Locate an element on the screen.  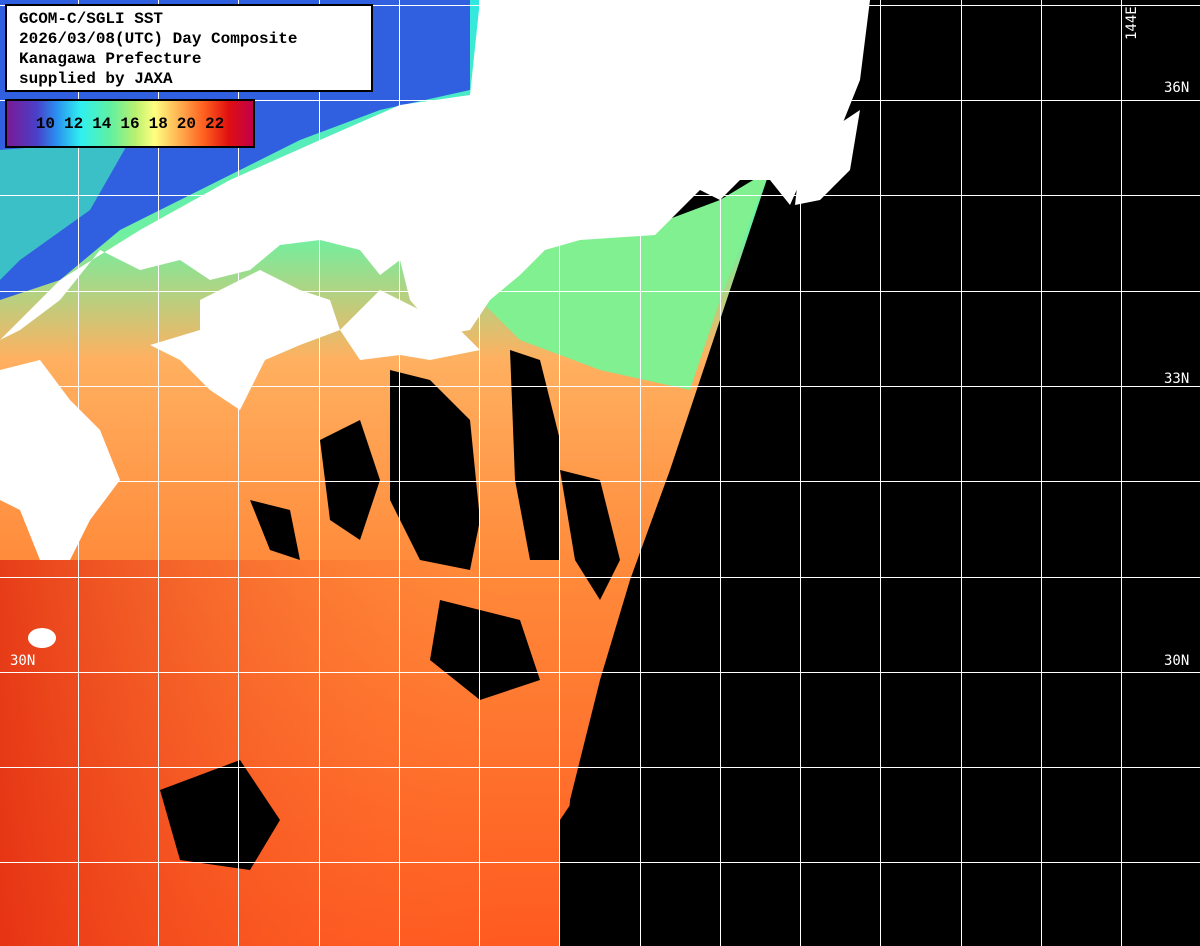
lat-label-33n: 33N is located at coordinates (1177, 379).